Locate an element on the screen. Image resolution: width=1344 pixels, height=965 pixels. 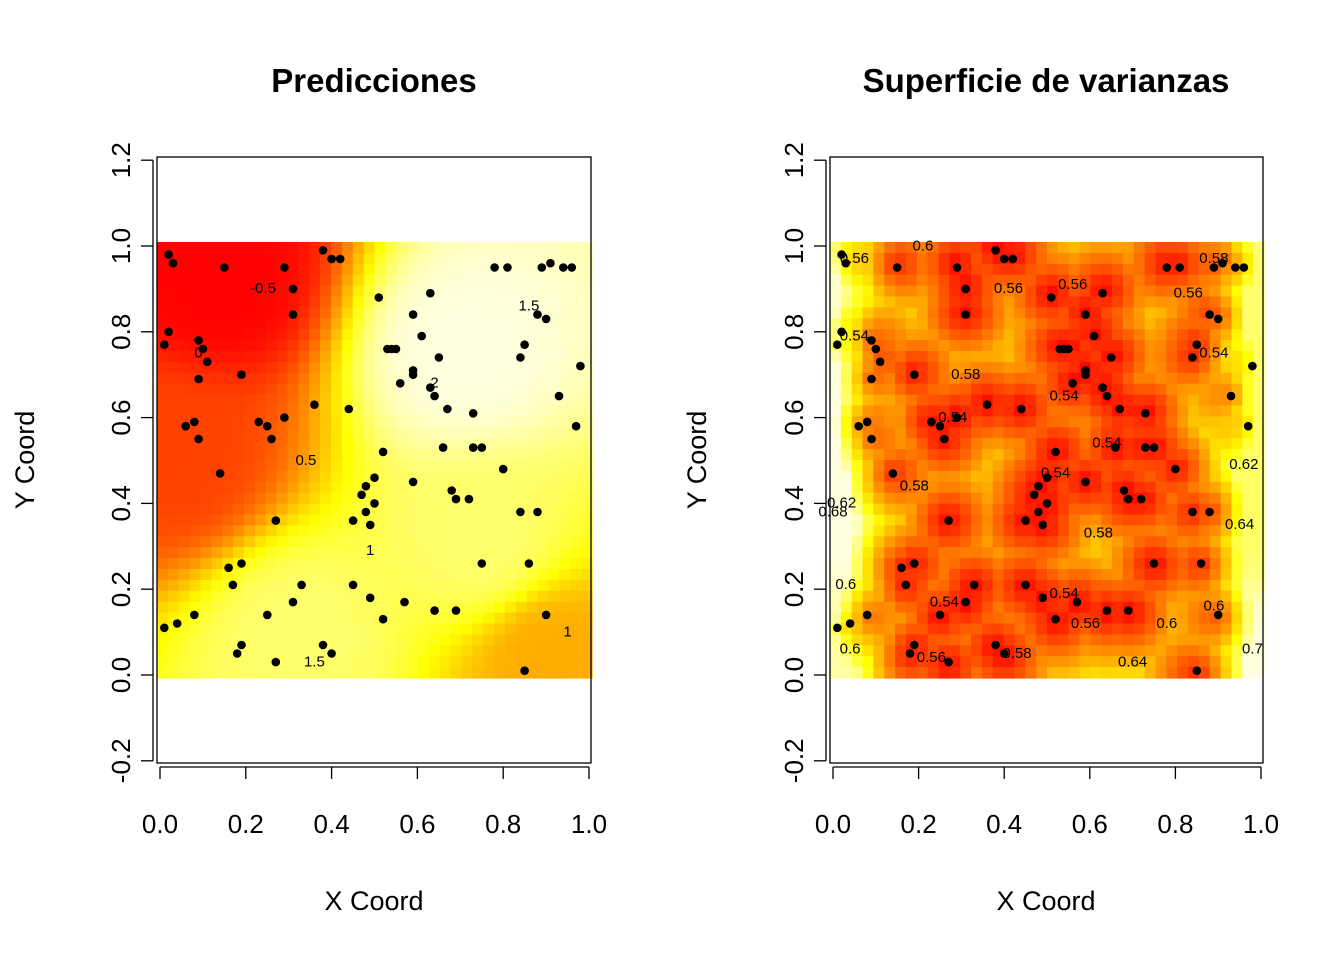
x-tick-label: 0.0 is located at coordinates (160, 824).